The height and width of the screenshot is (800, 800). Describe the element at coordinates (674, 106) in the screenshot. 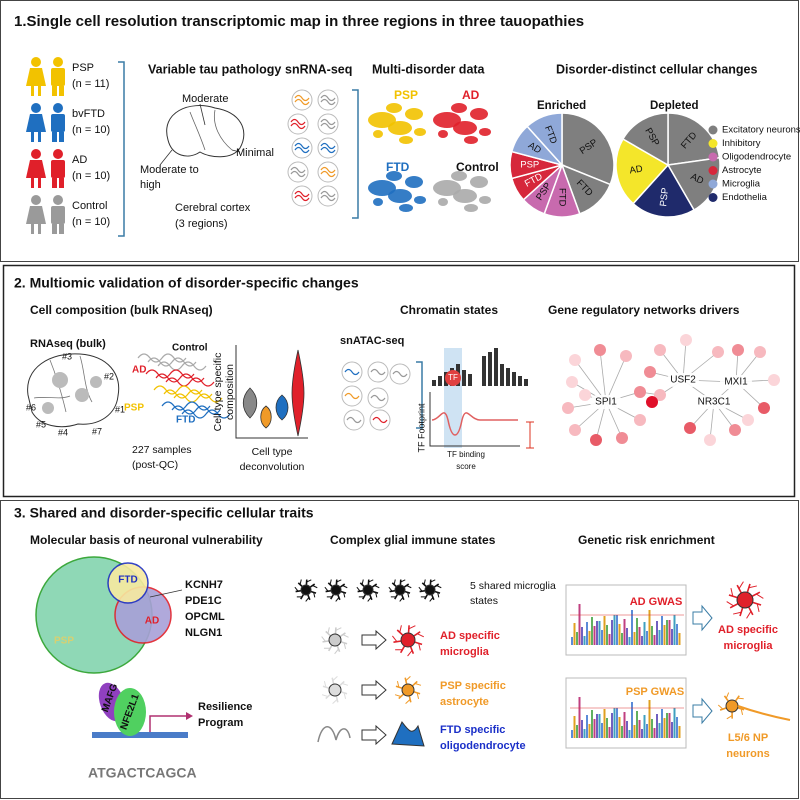

I see `pie-title: Depleted` at that location.